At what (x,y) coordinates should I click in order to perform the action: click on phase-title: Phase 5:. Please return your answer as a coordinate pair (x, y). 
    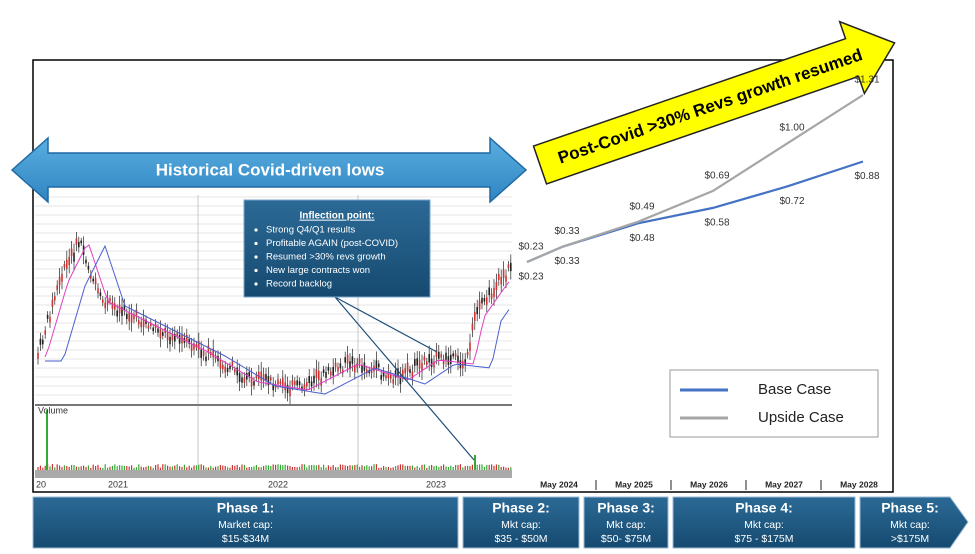
    Looking at the image, I should click on (910, 508).